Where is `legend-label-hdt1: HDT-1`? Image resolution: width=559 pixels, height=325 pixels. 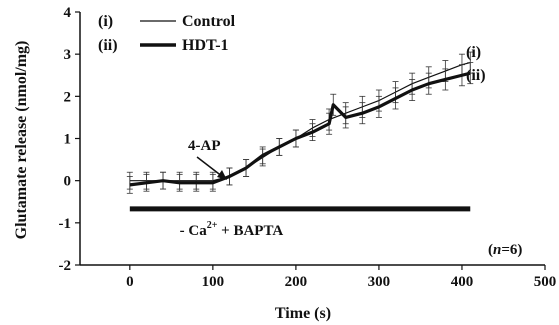 legend-label-hdt1: HDT-1 is located at coordinates (205, 45).